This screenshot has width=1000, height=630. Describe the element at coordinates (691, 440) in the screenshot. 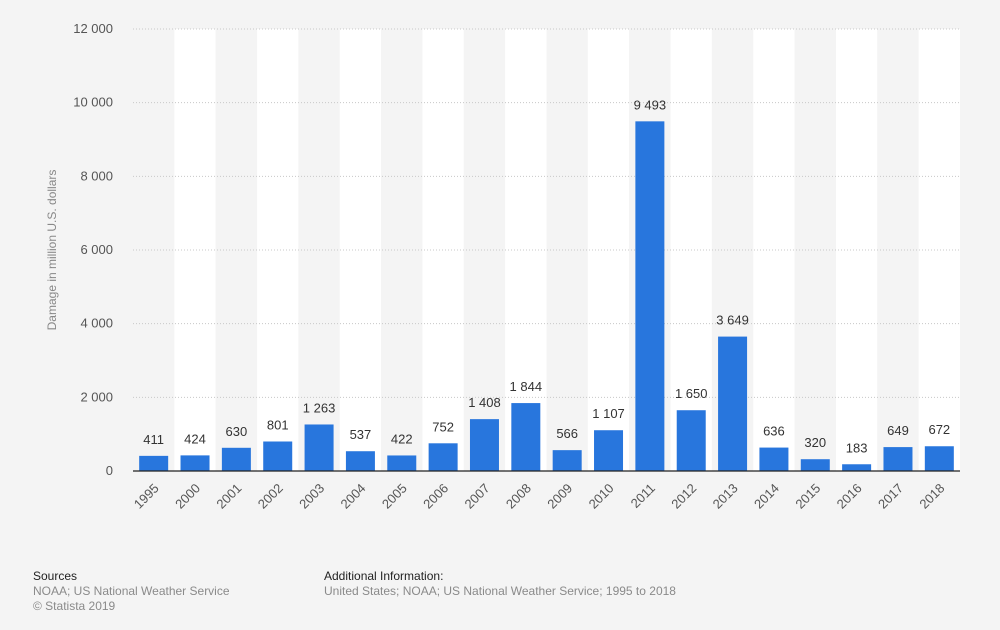

I see `bar-2012` at that location.